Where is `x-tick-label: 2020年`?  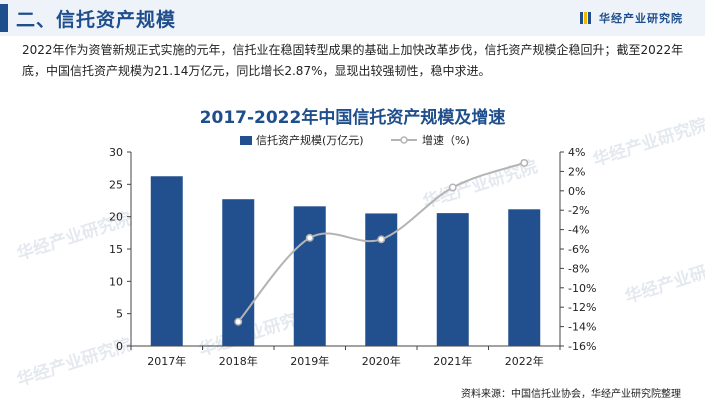
x-tick-label: 2020年 is located at coordinates (381, 361).